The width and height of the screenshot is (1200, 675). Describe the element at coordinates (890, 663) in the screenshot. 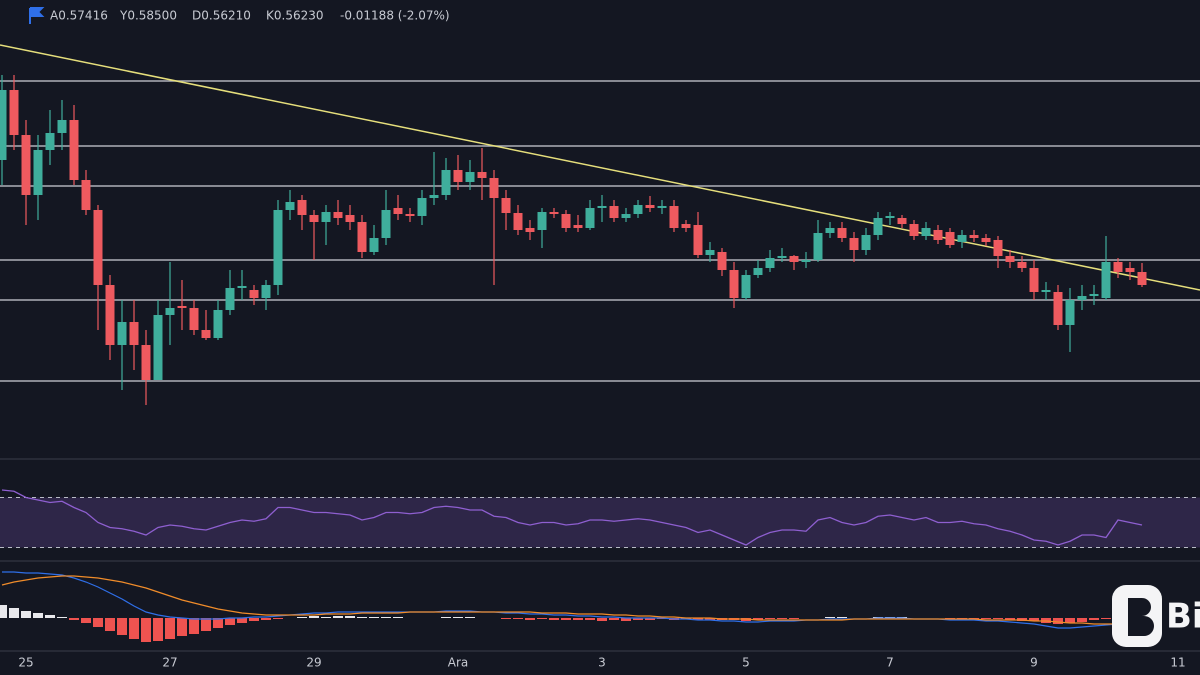

I see `x-tick-label: 7` at that location.